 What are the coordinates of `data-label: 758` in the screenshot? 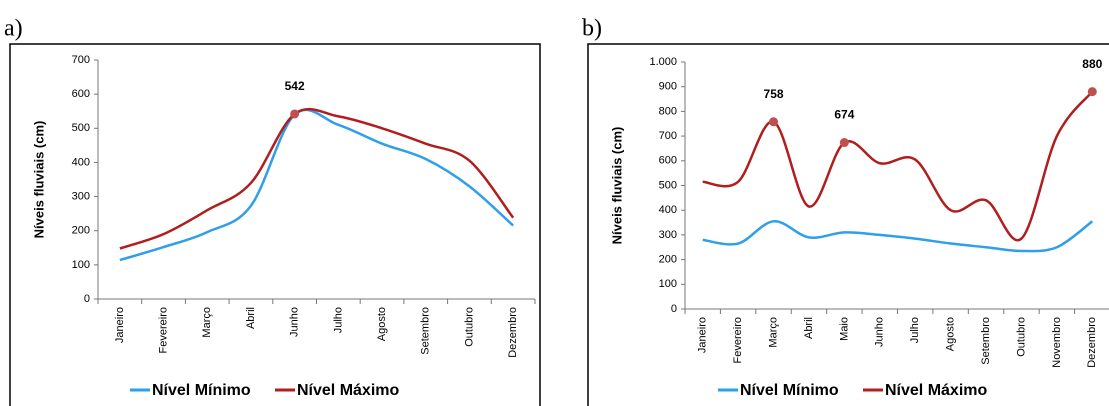 It's located at (774, 94).